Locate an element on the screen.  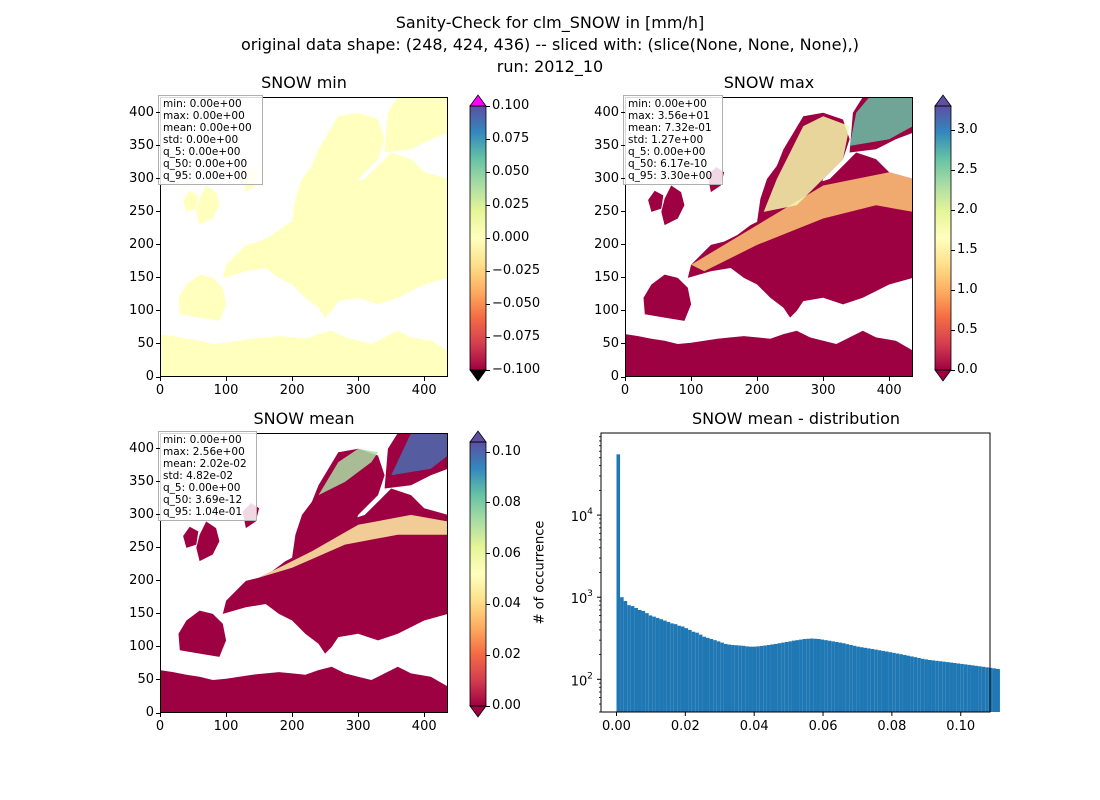
stat-line: q_95: 1.04e-01 is located at coordinates (203, 512).